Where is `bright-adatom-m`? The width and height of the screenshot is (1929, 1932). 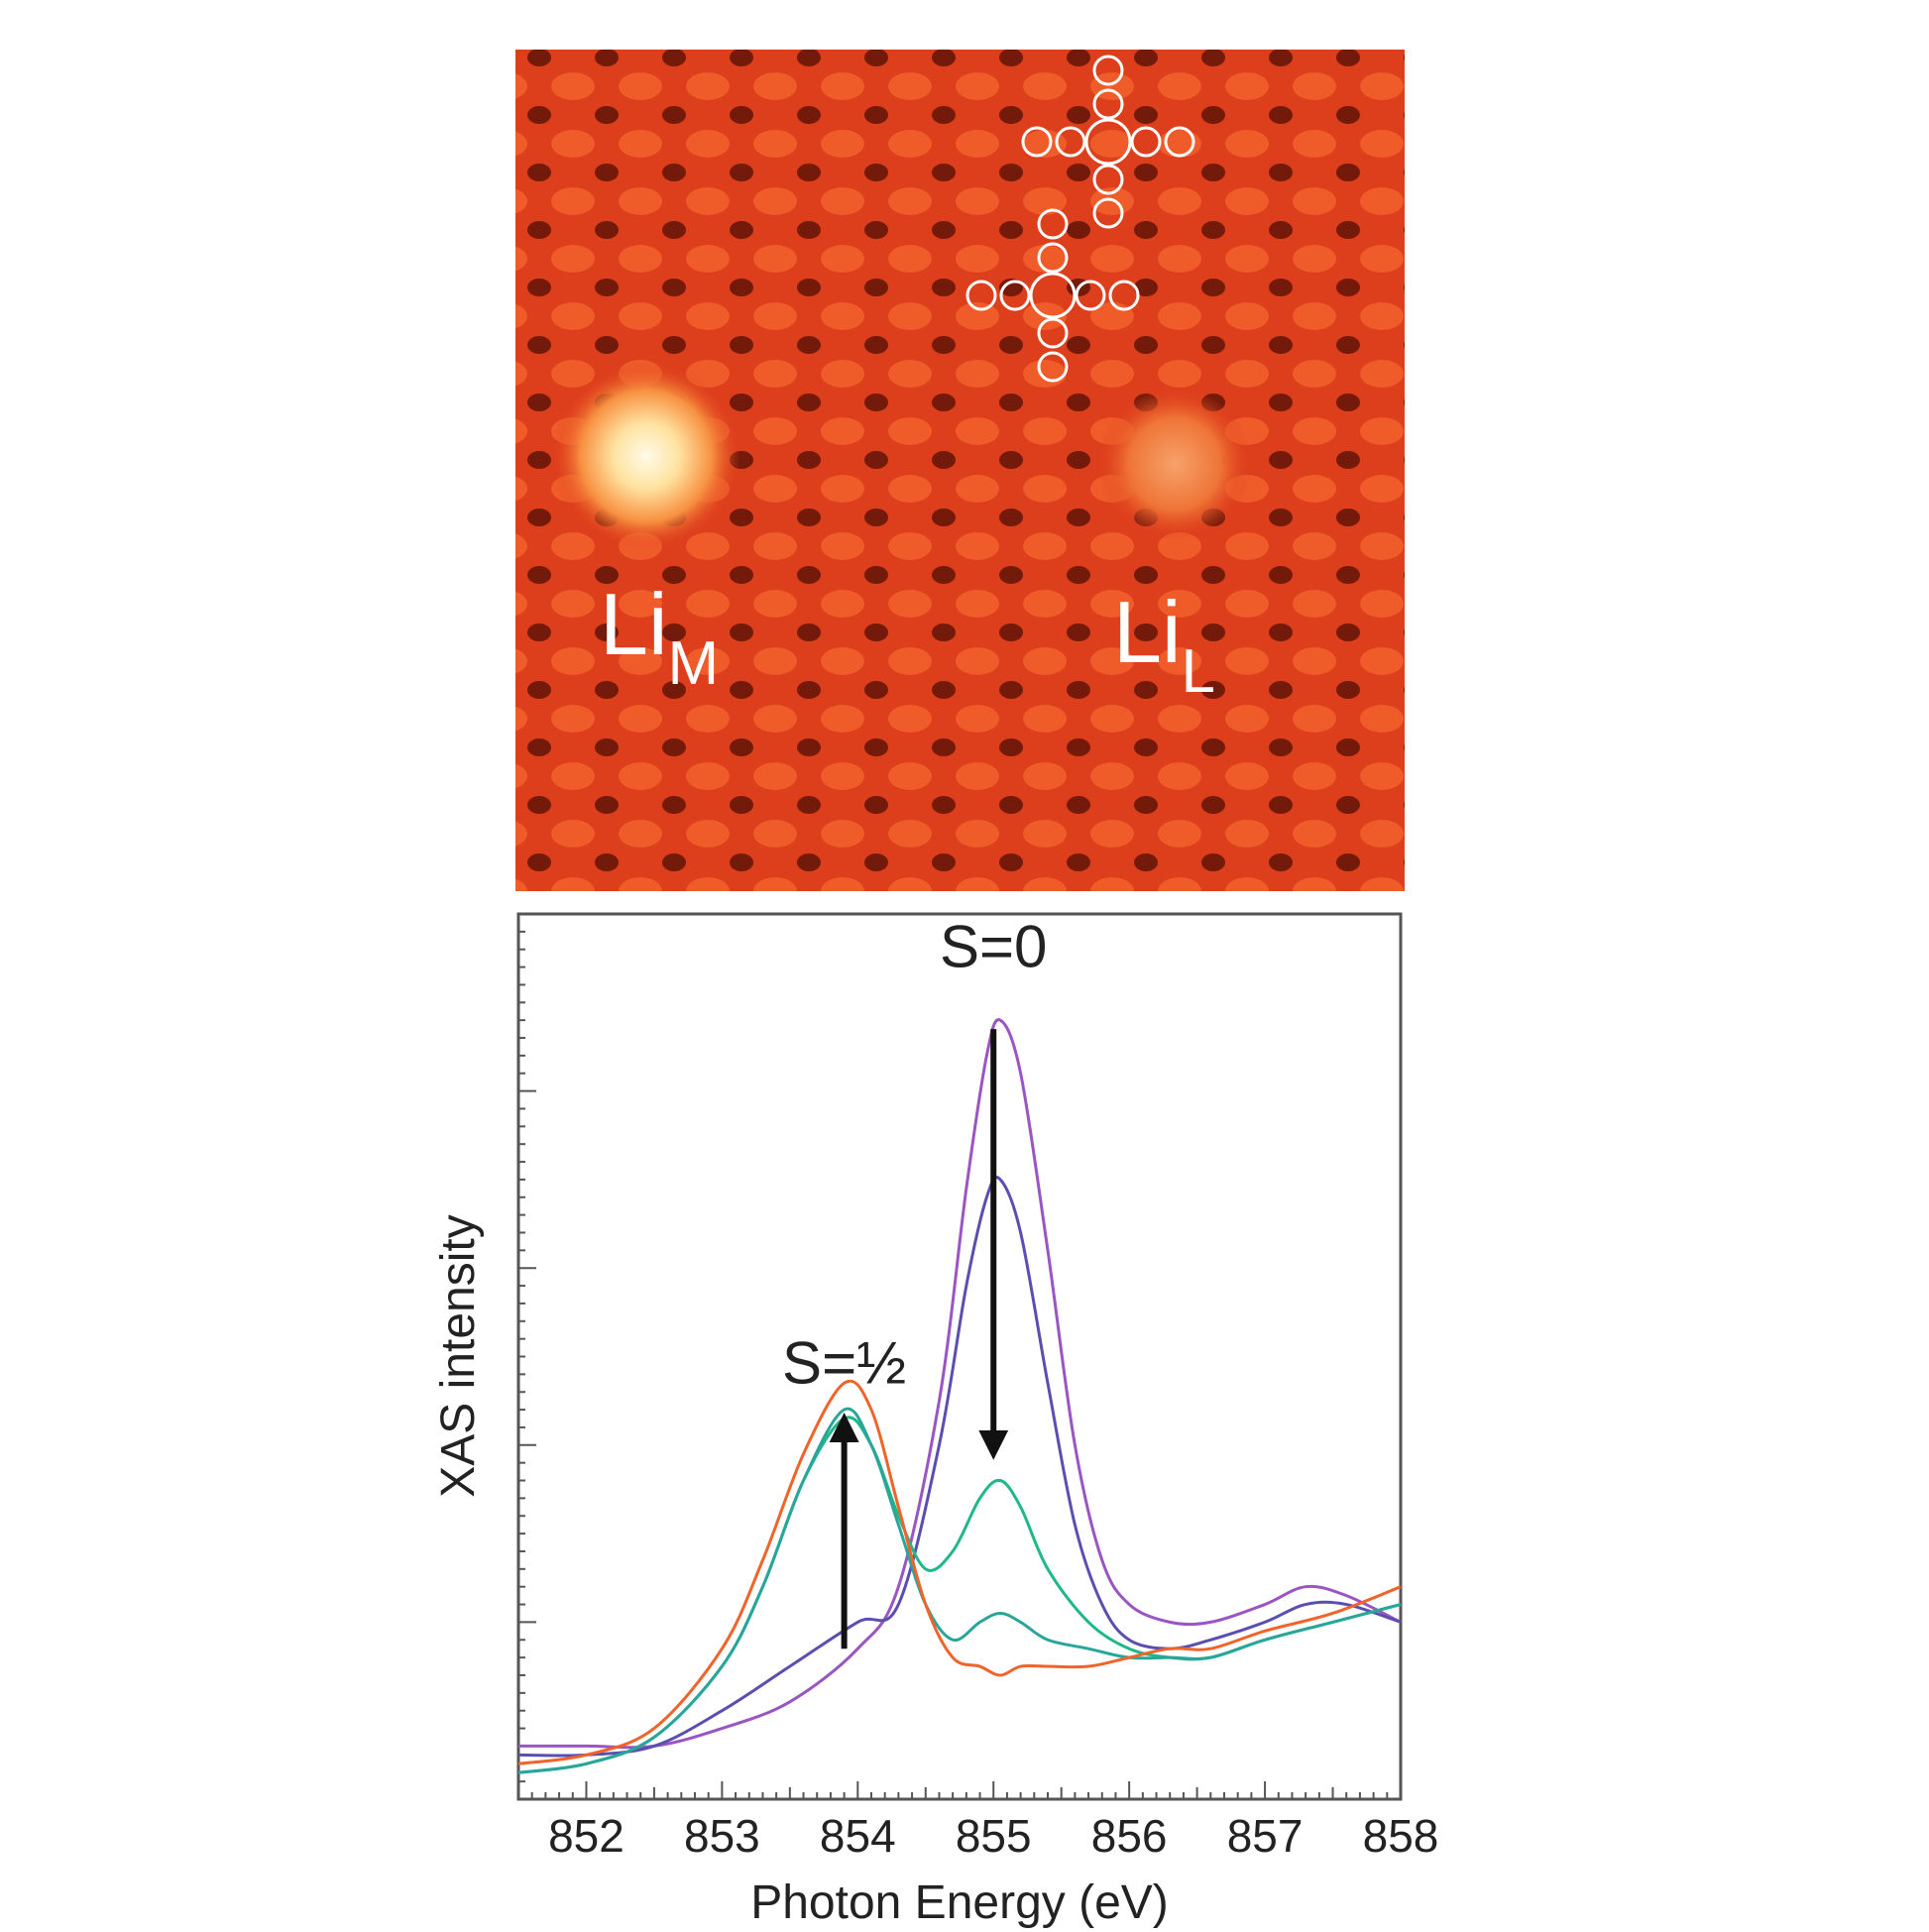 bright-adatom-m is located at coordinates (646, 456).